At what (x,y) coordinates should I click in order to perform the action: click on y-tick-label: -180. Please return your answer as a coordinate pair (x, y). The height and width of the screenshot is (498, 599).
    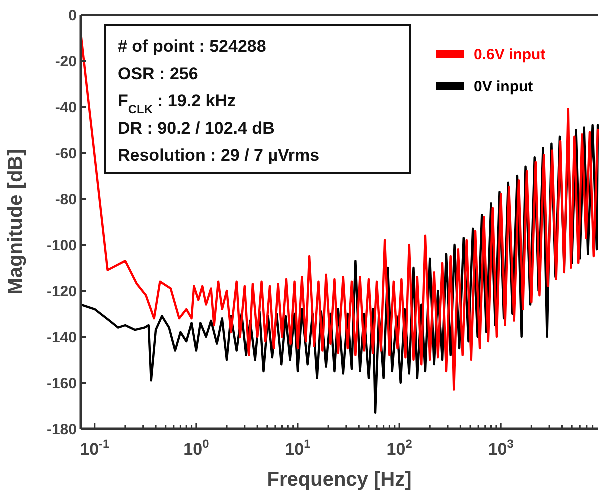
    Looking at the image, I should click on (61, 429).